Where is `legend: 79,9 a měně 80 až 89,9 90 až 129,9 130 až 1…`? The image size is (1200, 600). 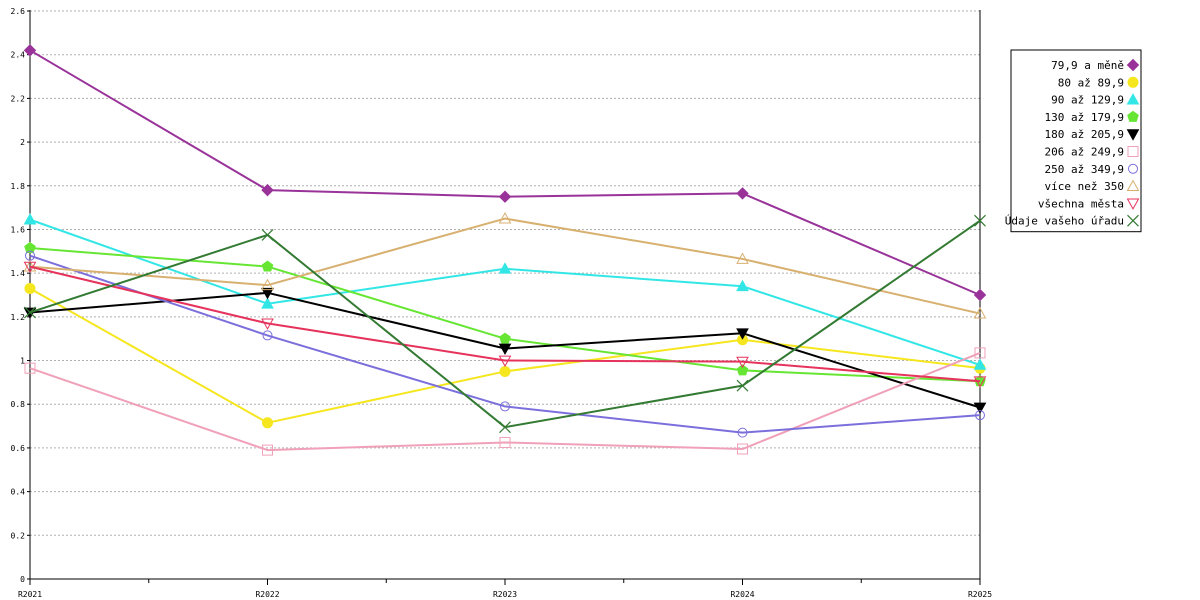 legend: 79,9 a měně 80 až 89,9 90 až 129,9 130 až 1… is located at coordinates (1073, 141).